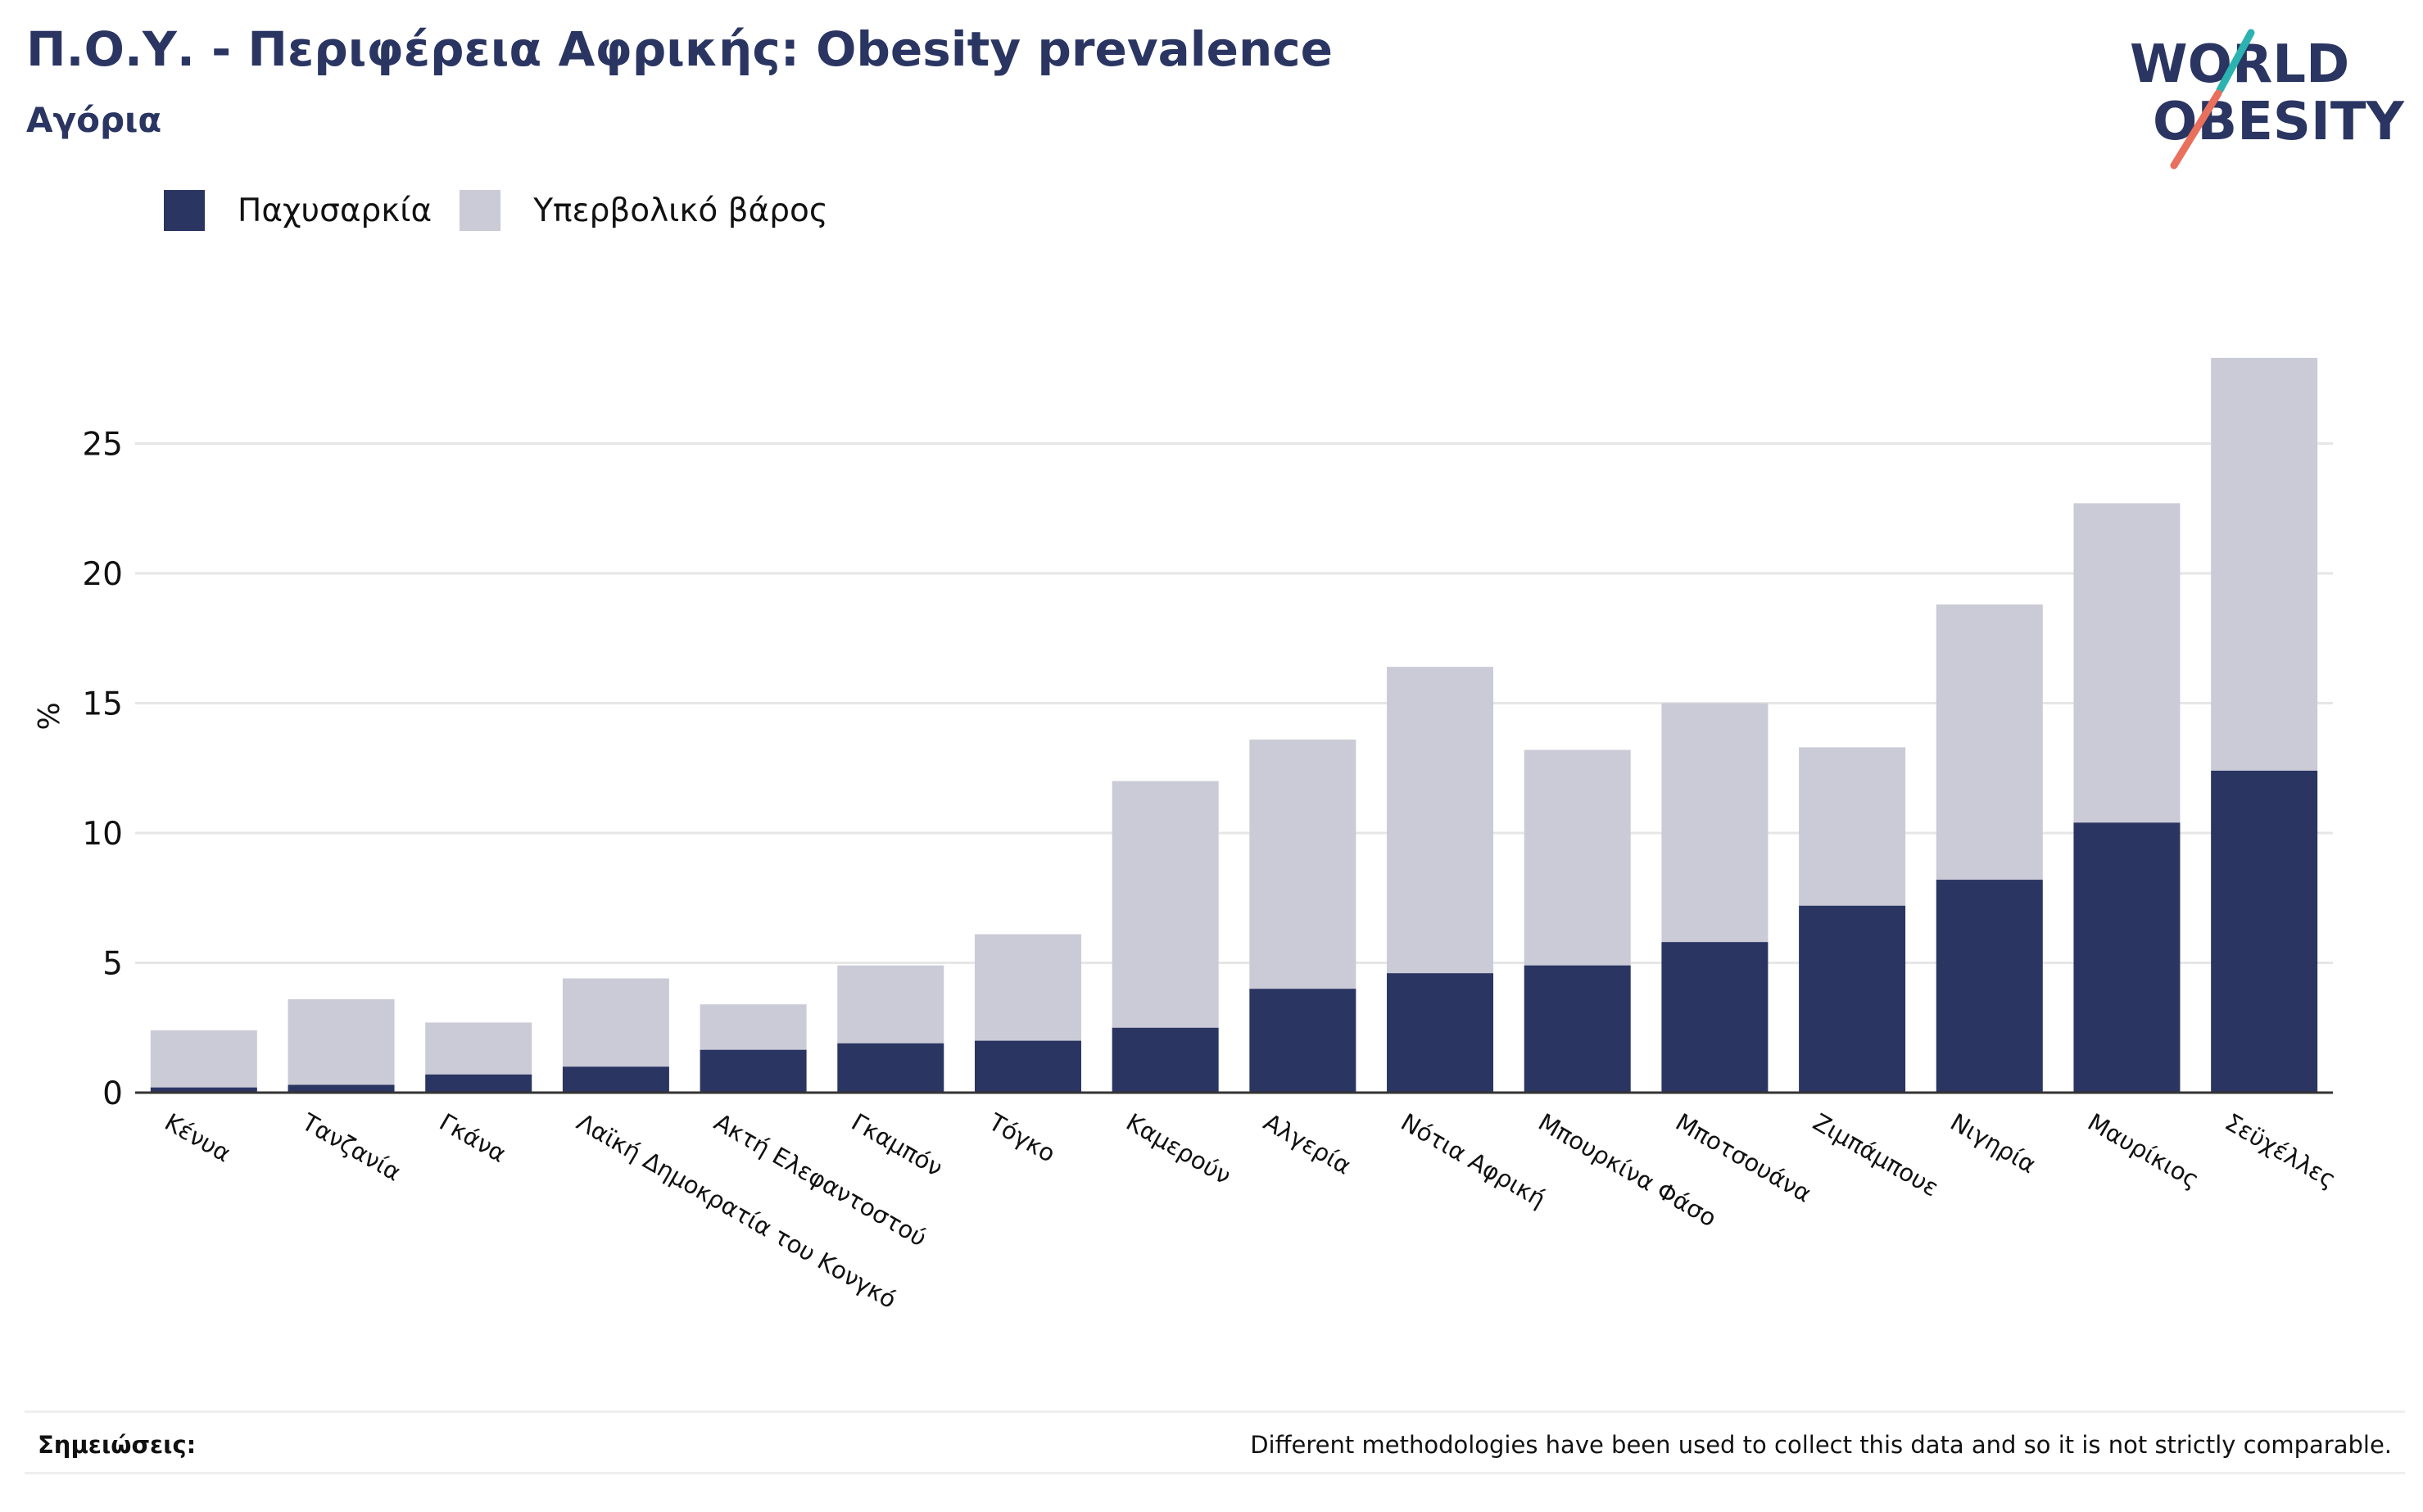  Describe the element at coordinates (112, 1094) in the screenshot. I see `y-tick-label: 0` at that location.